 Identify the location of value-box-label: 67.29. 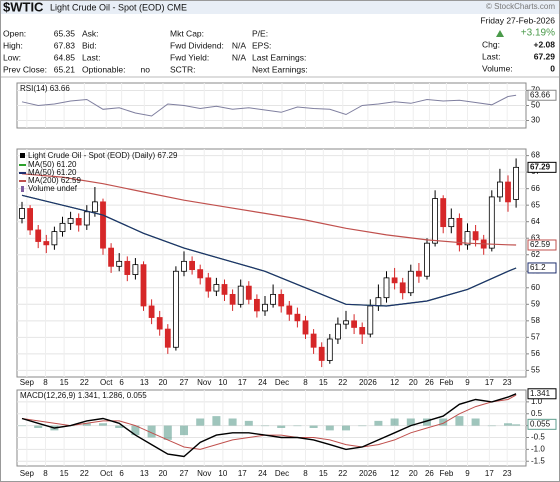
(540, 166).